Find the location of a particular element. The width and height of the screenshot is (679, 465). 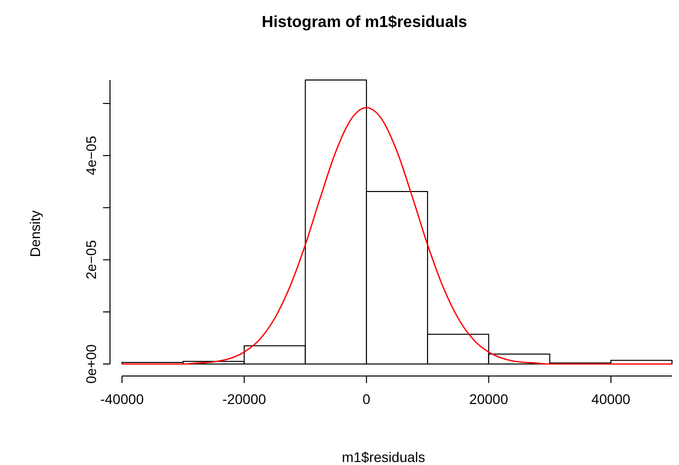

x-tick-label: 0 is located at coordinates (366, 399).